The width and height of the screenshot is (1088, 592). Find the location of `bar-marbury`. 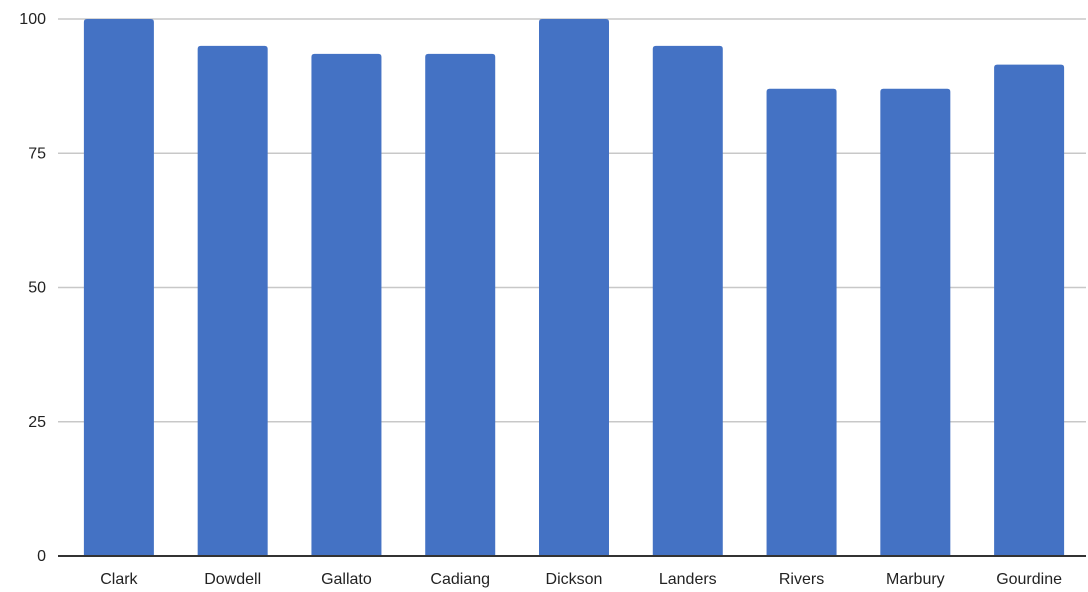

bar-marbury is located at coordinates (915, 322).